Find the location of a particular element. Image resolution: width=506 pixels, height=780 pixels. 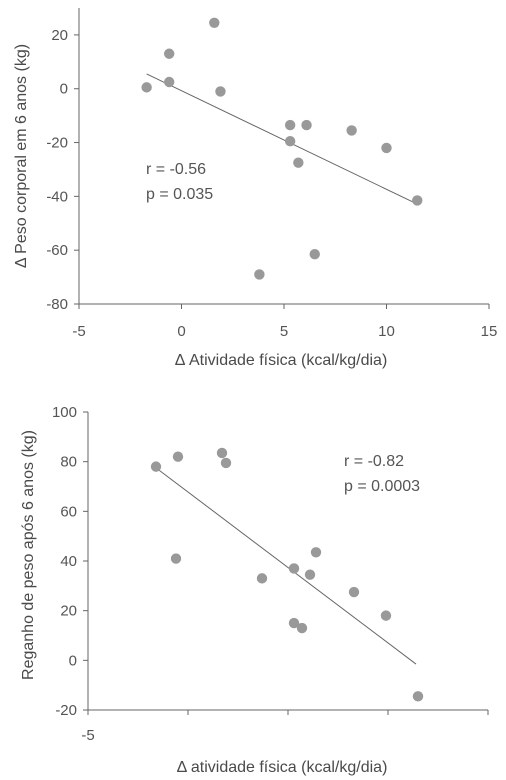

chart-1-y-tick-label: -80 is located at coordinates (57, 304).